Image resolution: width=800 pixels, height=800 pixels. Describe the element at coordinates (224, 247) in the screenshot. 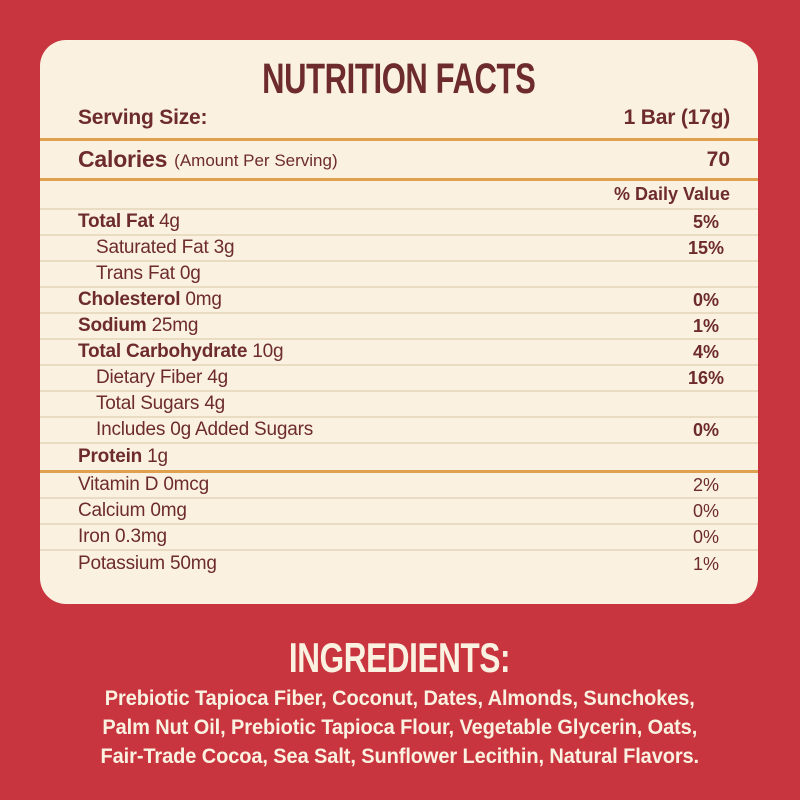

I see `nutrient-amount: 3g` at that location.